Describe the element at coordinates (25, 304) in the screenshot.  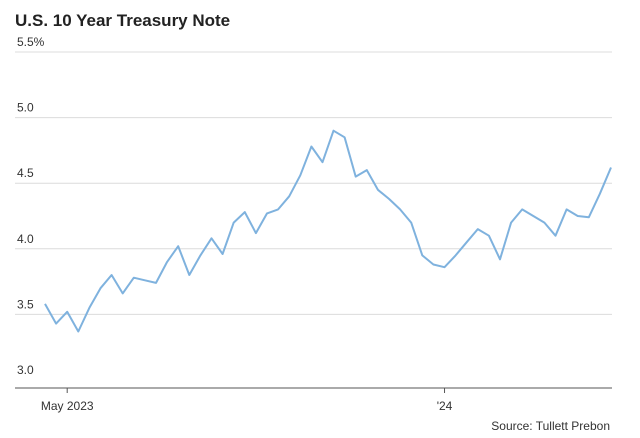
I see `y-tick-label: 3.5` at that location.